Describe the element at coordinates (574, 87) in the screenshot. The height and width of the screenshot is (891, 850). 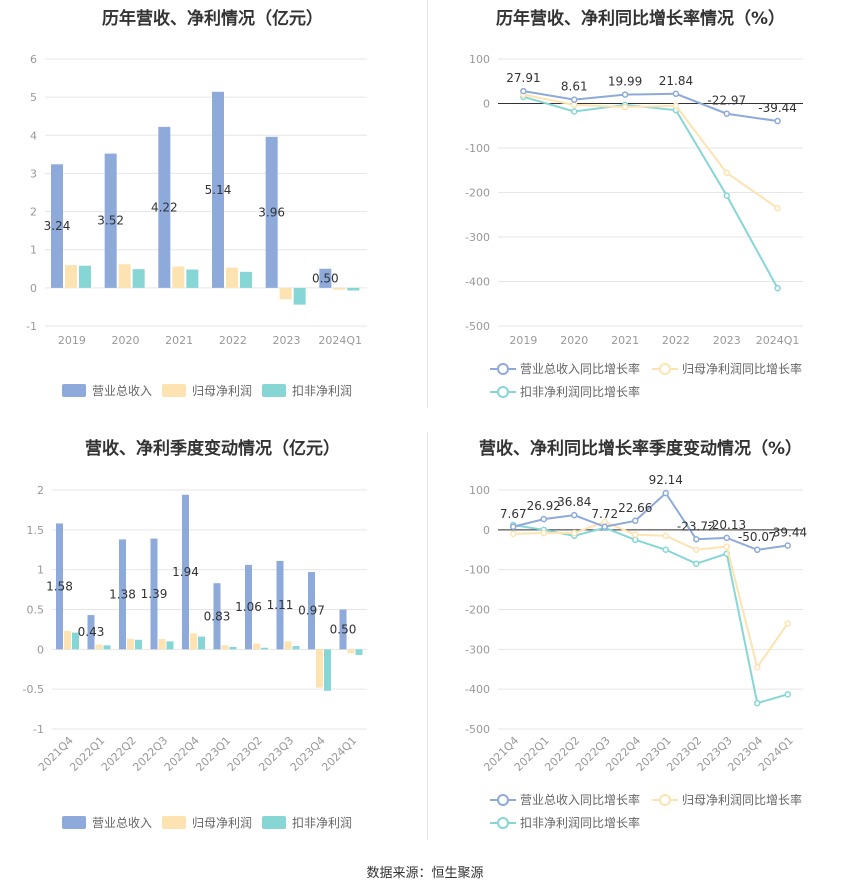
I see `data-label: 8.61` at that location.